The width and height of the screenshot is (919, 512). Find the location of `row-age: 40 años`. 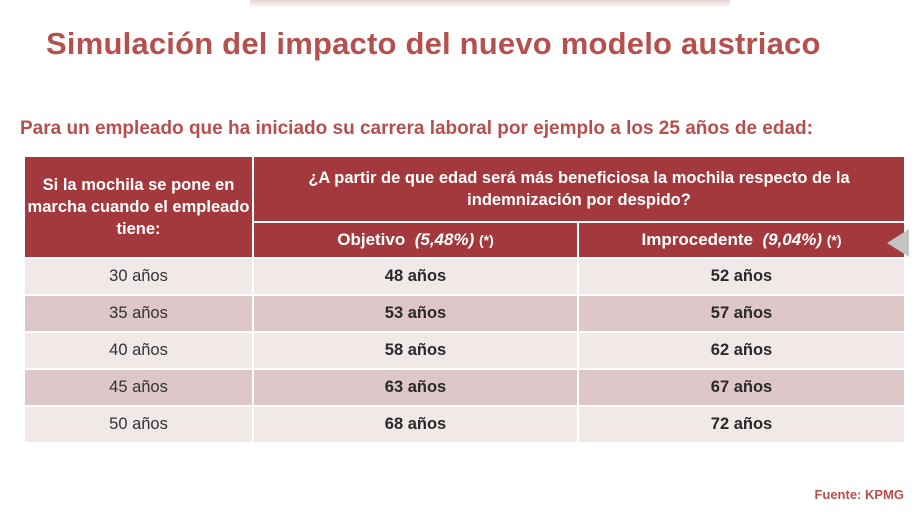

row-age: 40 años is located at coordinates (138, 350).